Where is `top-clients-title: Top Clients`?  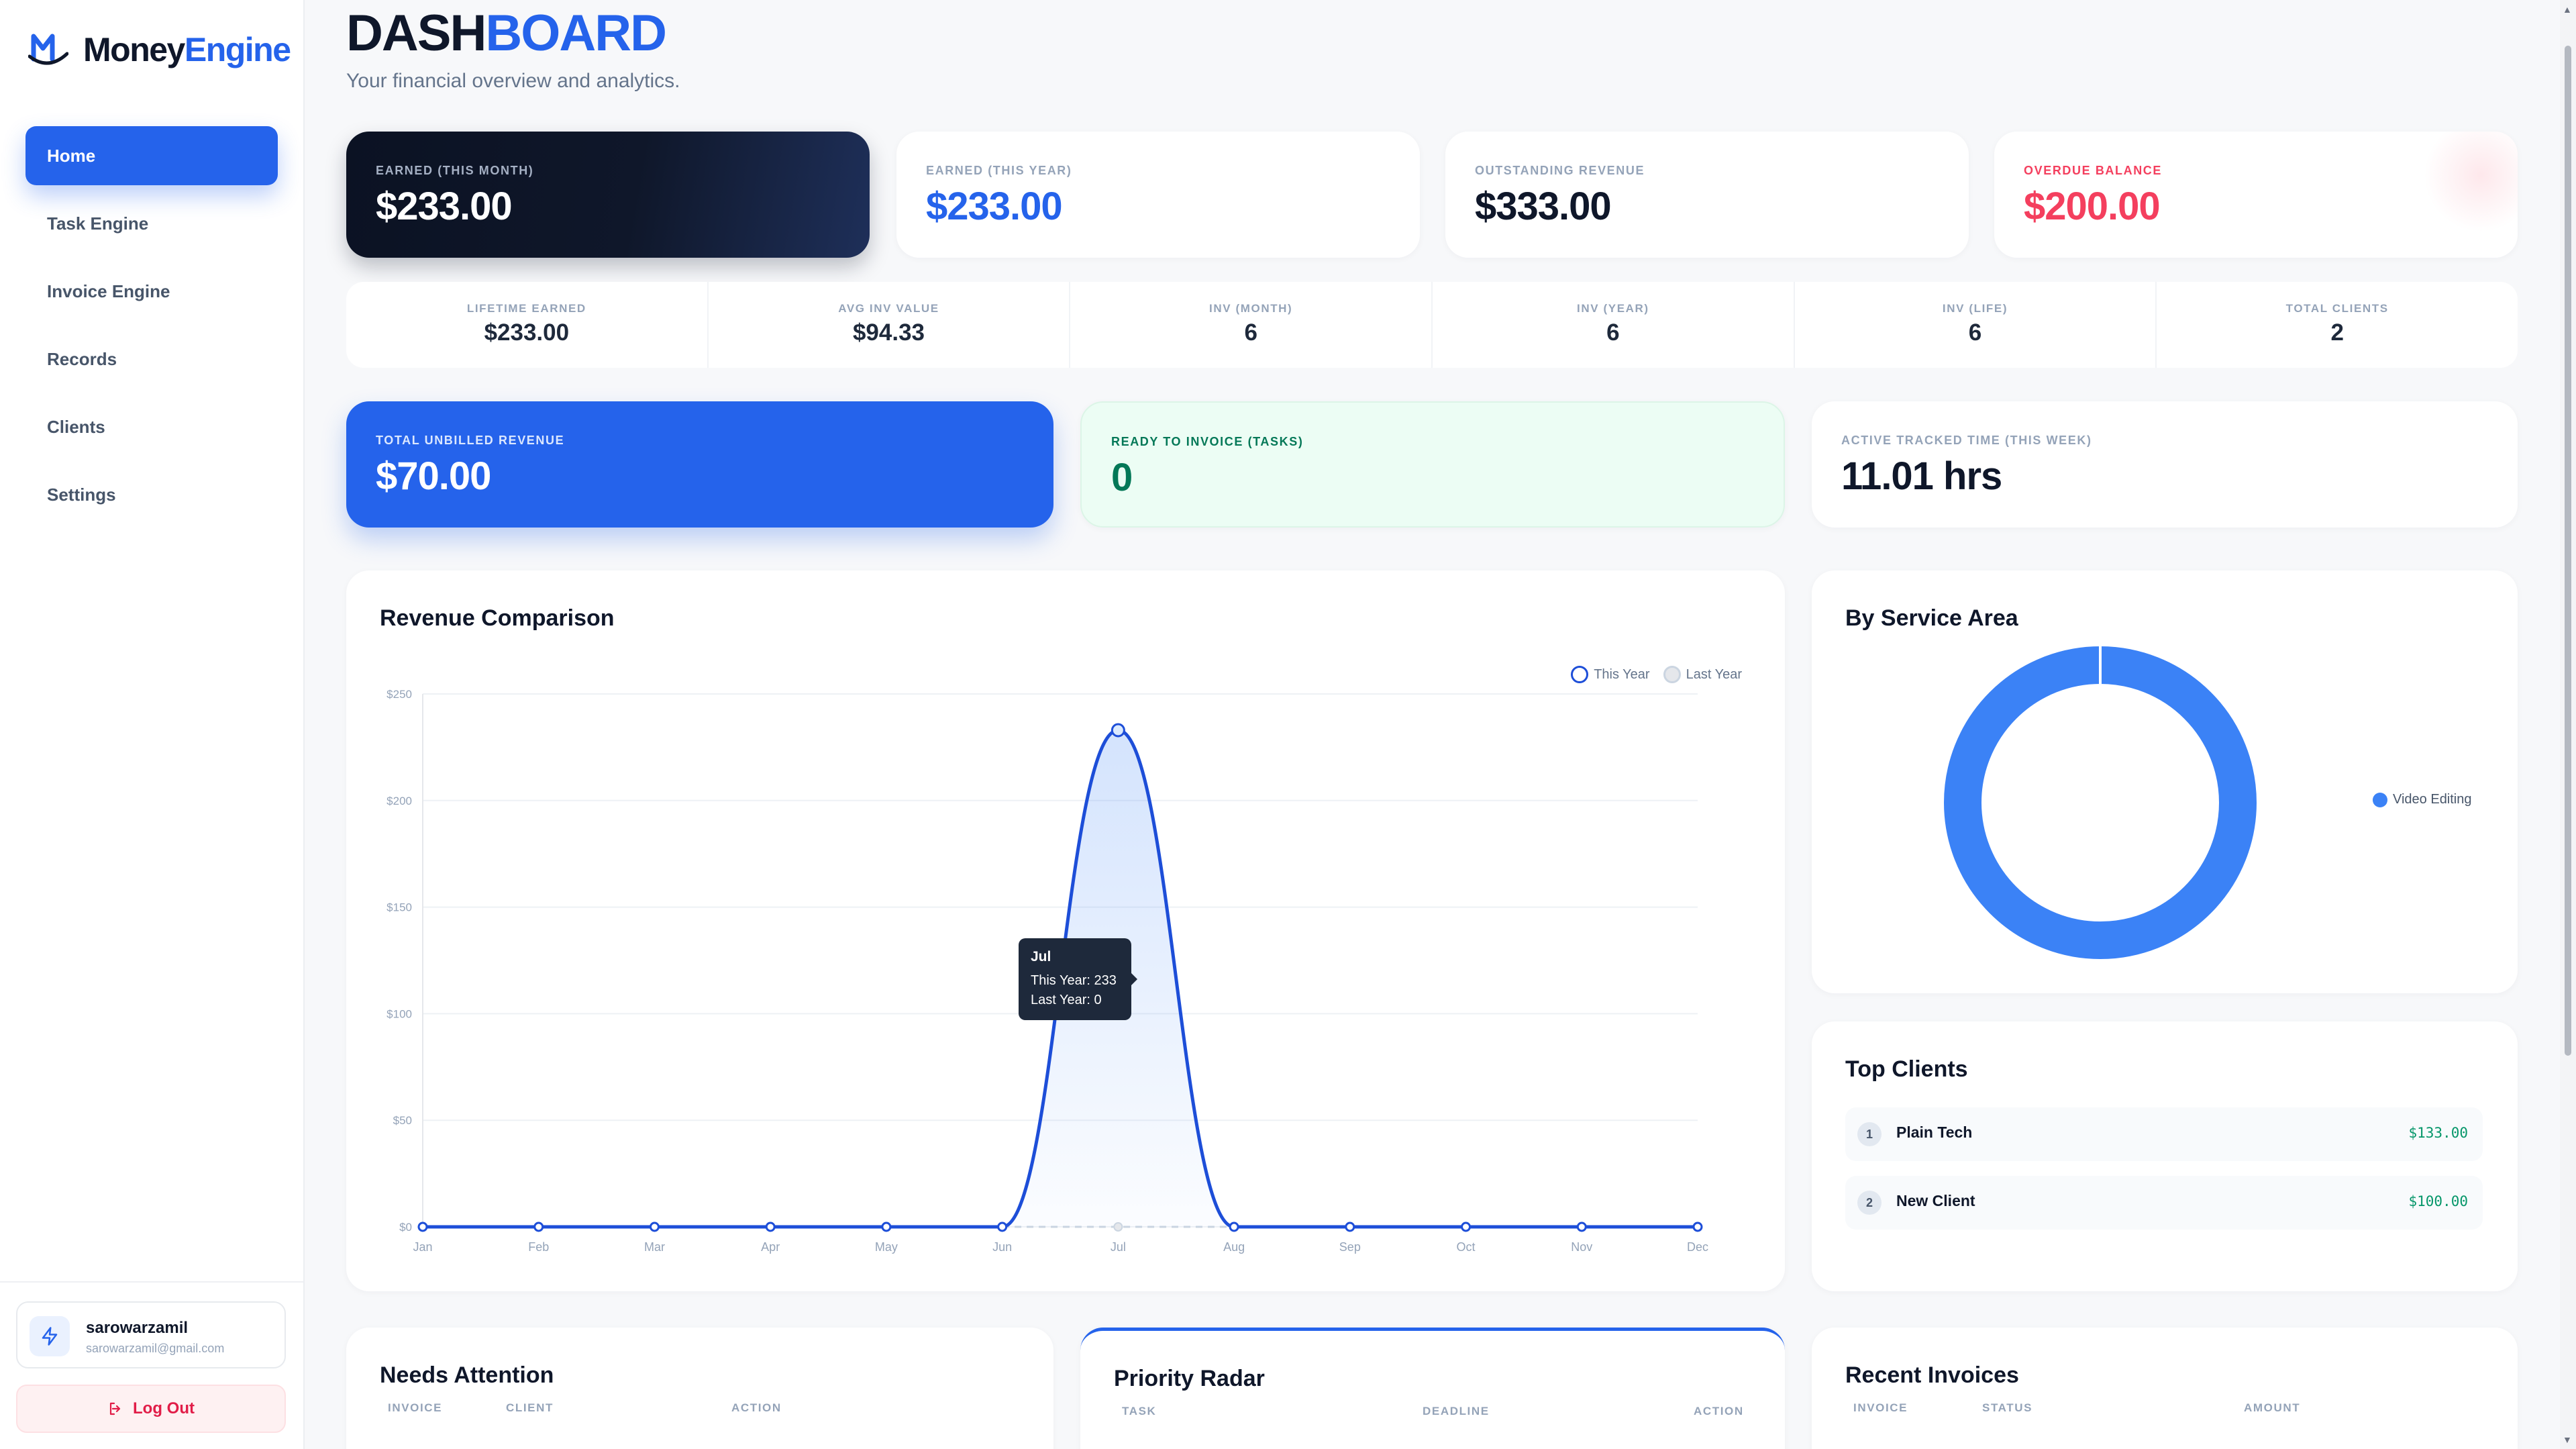
top-clients-title: Top Clients is located at coordinates (1906, 1069).